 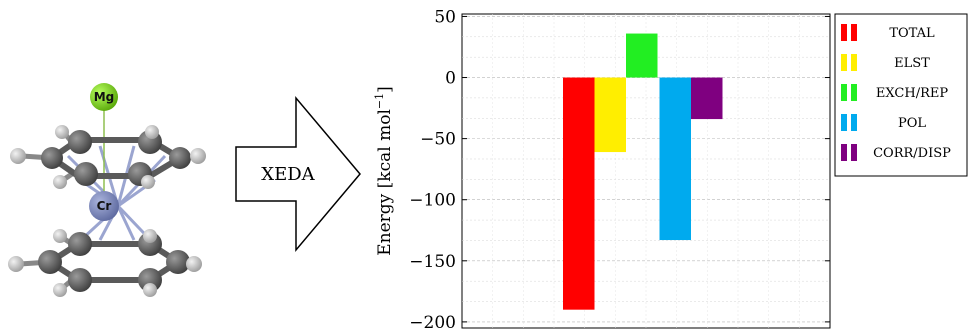 I want to click on chromium-atom, so click(x=104, y=206).